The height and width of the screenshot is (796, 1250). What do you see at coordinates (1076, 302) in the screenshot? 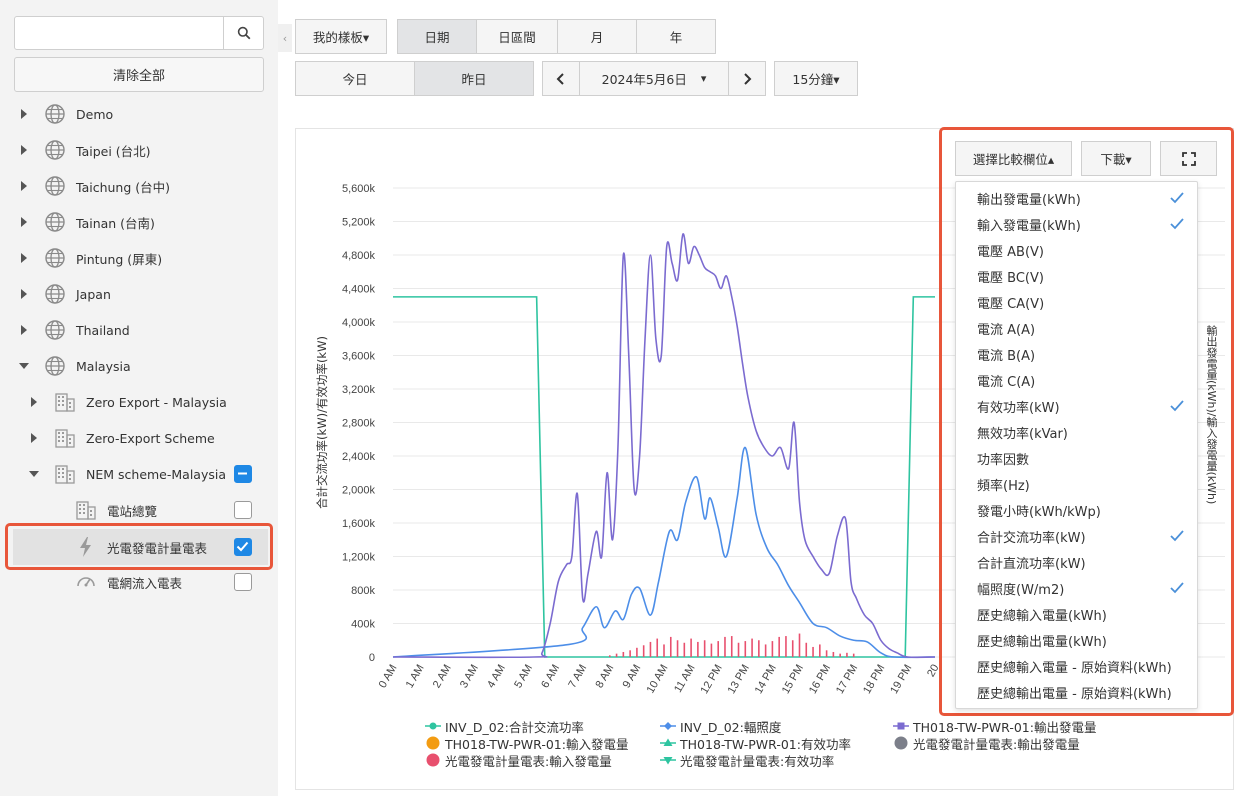
I see `compare-field-option: 電壓 CA(V)` at bounding box center [1076, 302].